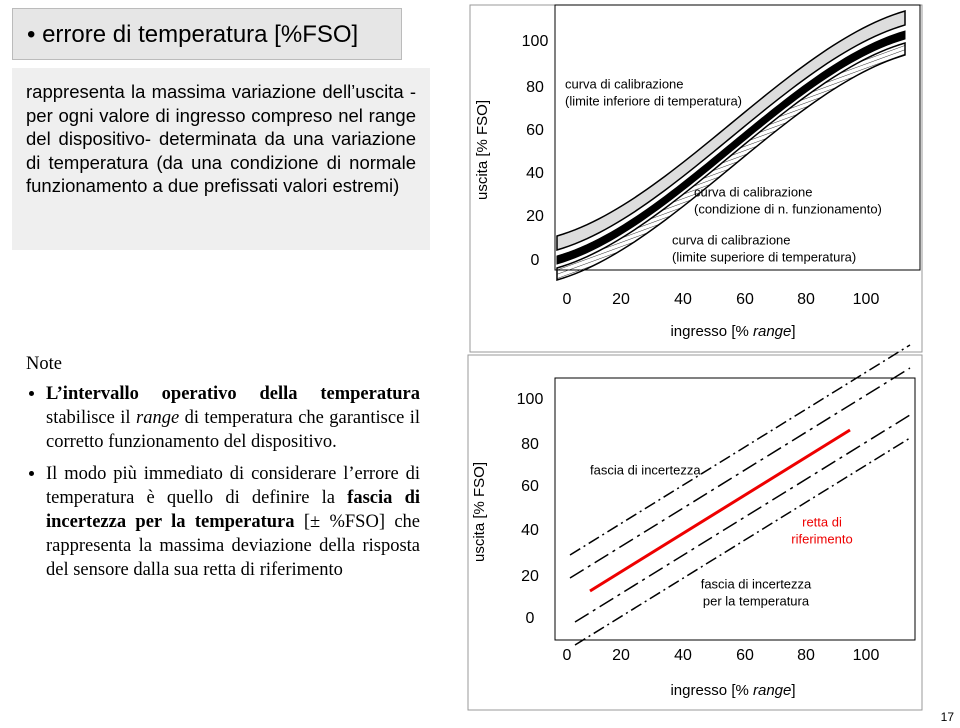 The height and width of the screenshot is (728, 960). Describe the element at coordinates (233, 510) in the screenshot. I see `text-bold: fascia di incertezza per la temperatura` at that location.